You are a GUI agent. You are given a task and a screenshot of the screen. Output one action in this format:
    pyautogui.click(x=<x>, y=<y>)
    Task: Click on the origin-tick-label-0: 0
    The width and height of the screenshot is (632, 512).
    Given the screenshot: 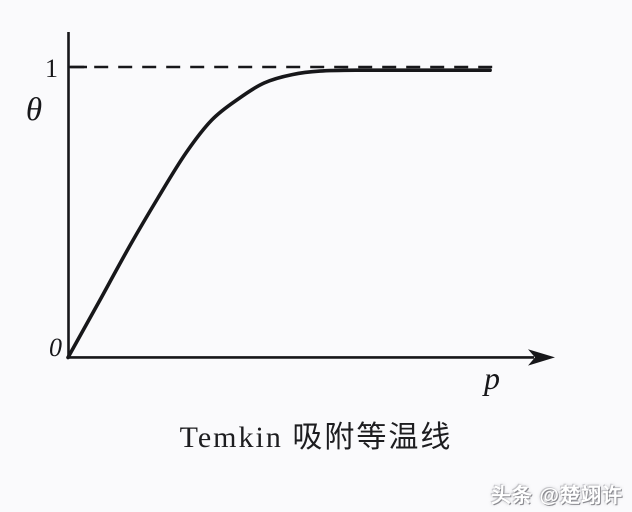 What is the action you would take?
    pyautogui.click(x=55, y=347)
    